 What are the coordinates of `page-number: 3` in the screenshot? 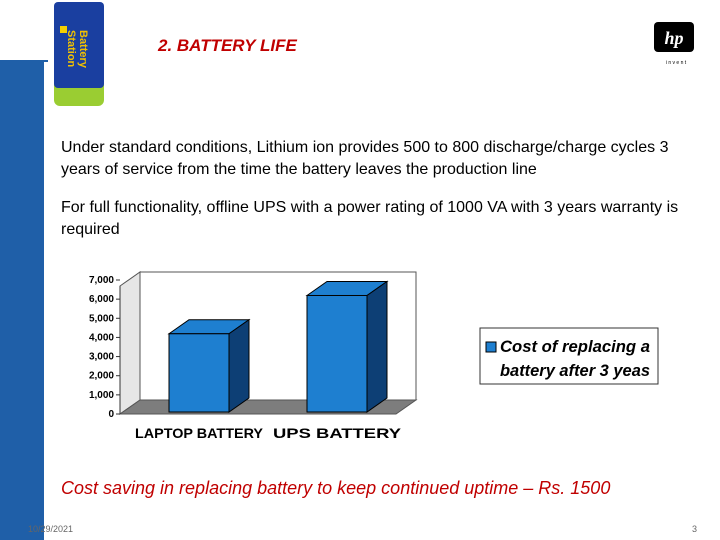 It's located at (695, 529).